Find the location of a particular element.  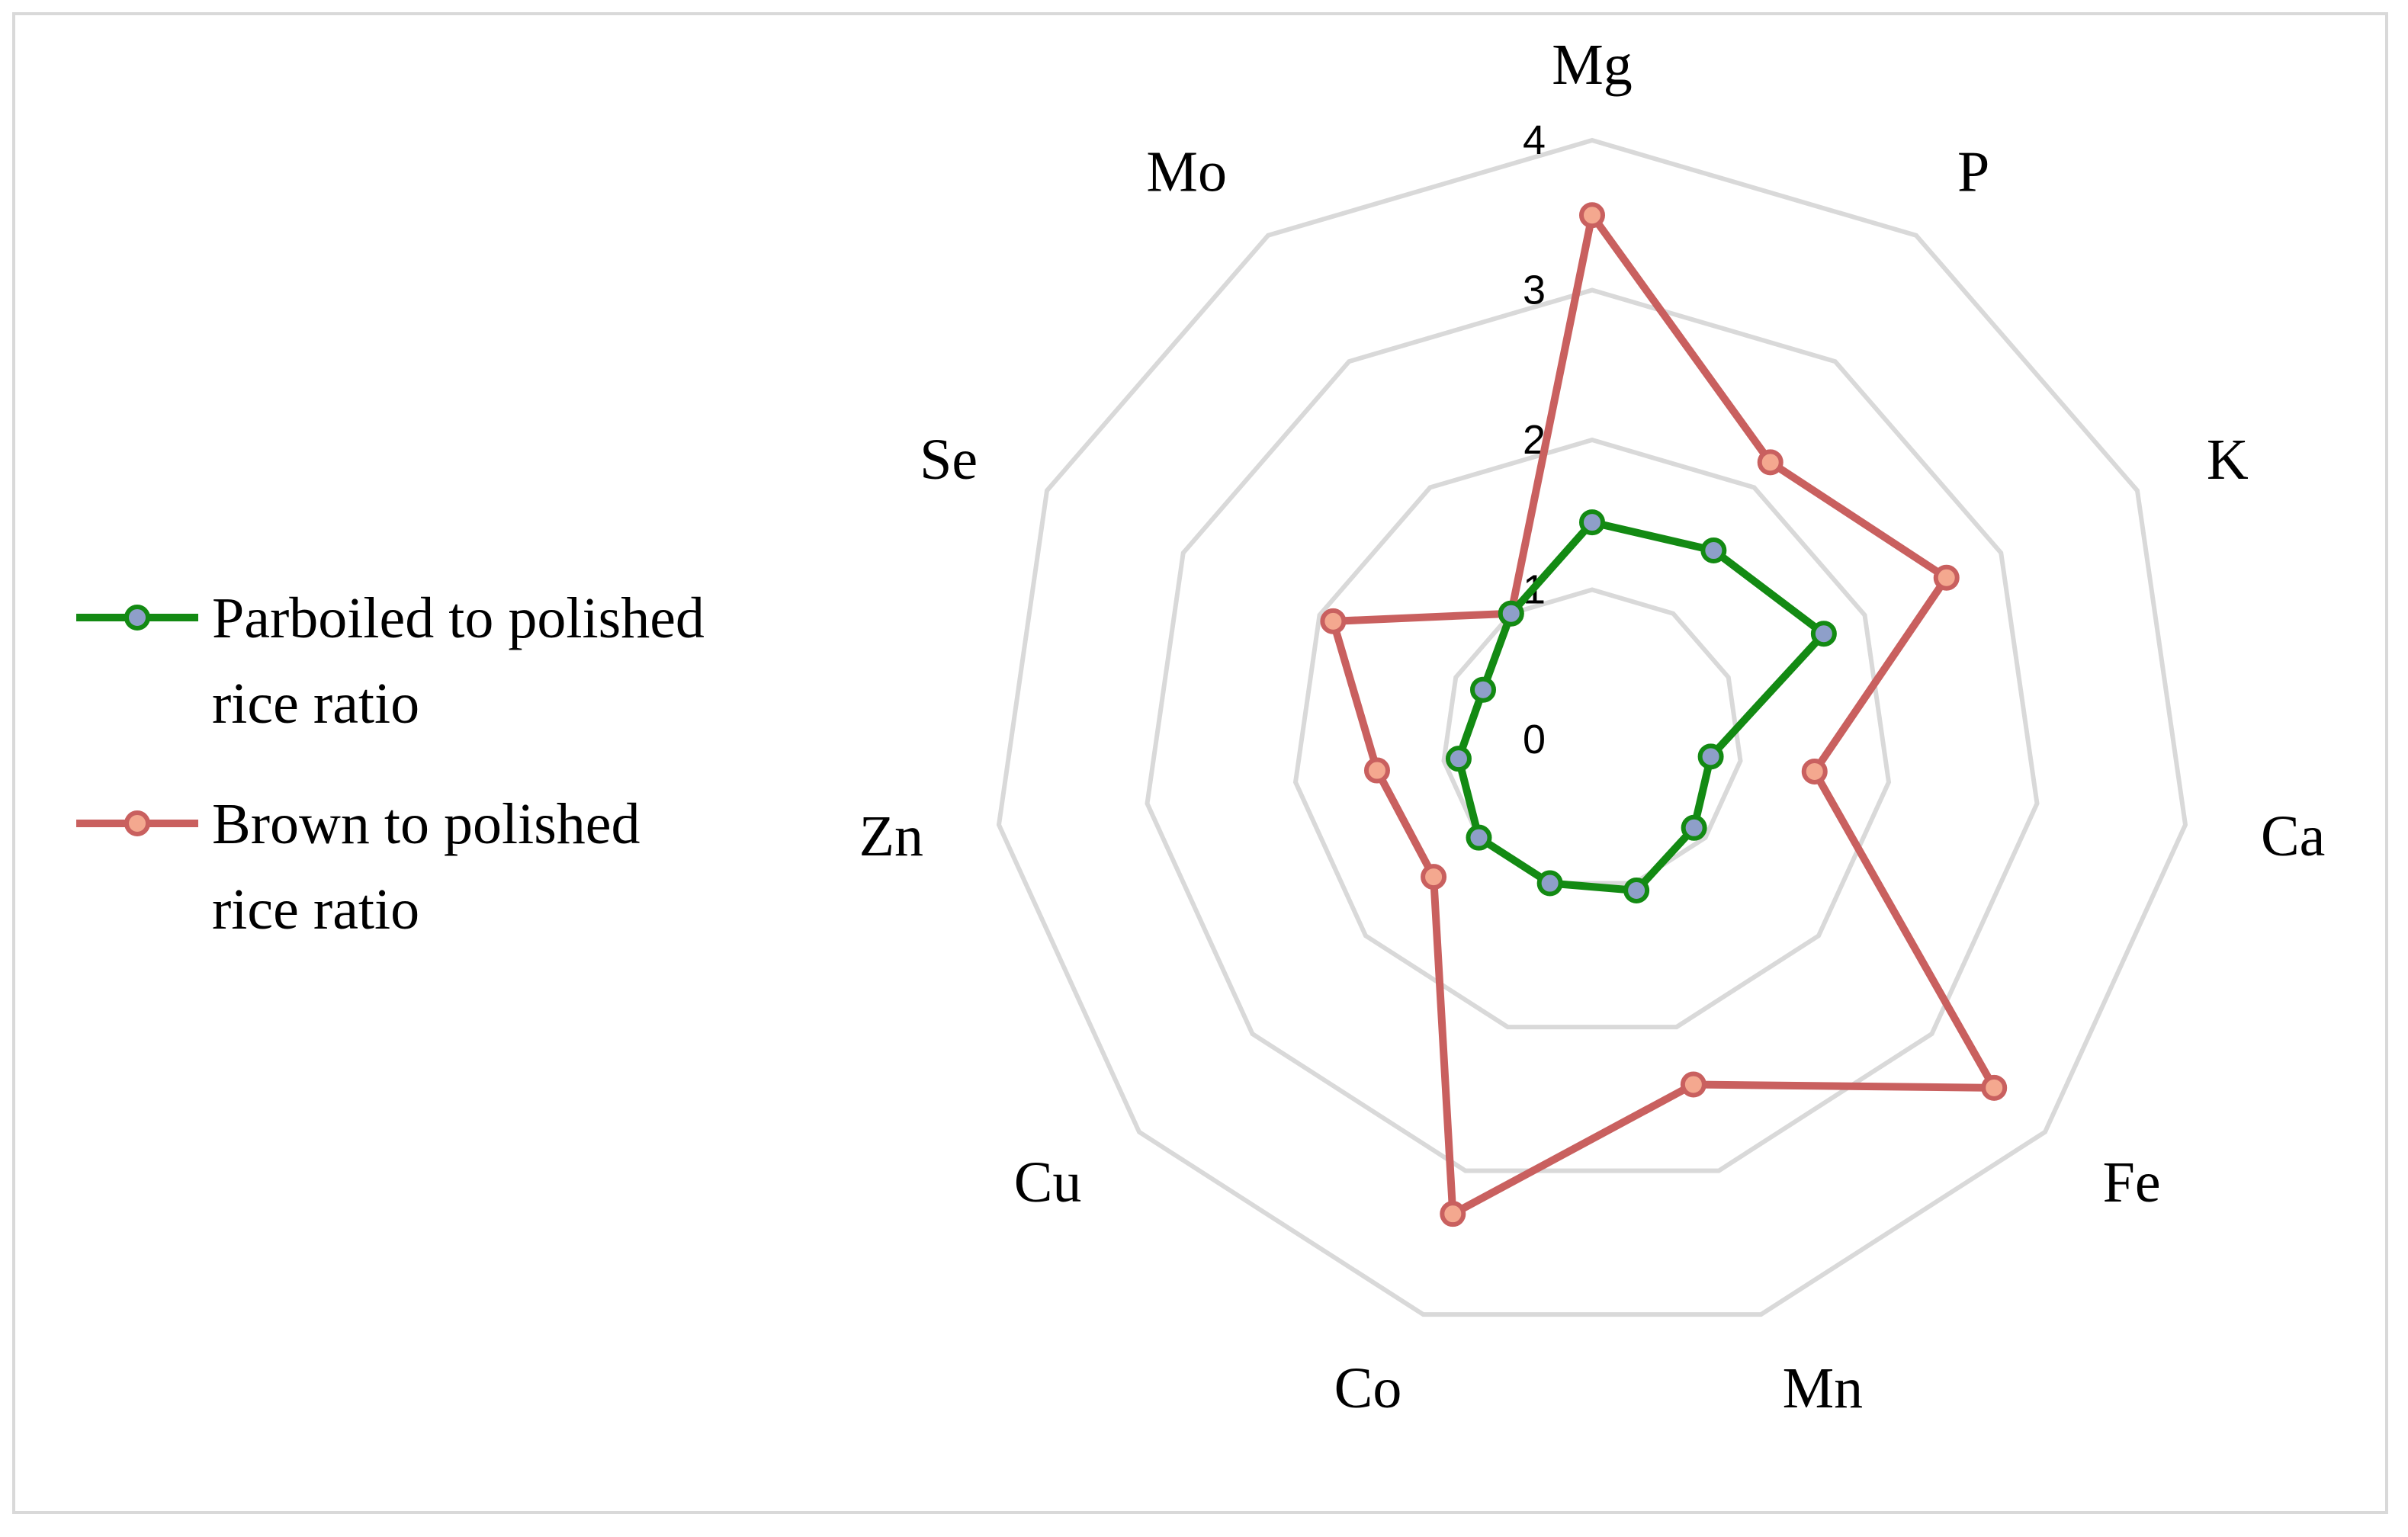

point-parboiled-mn is located at coordinates (1636, 890).